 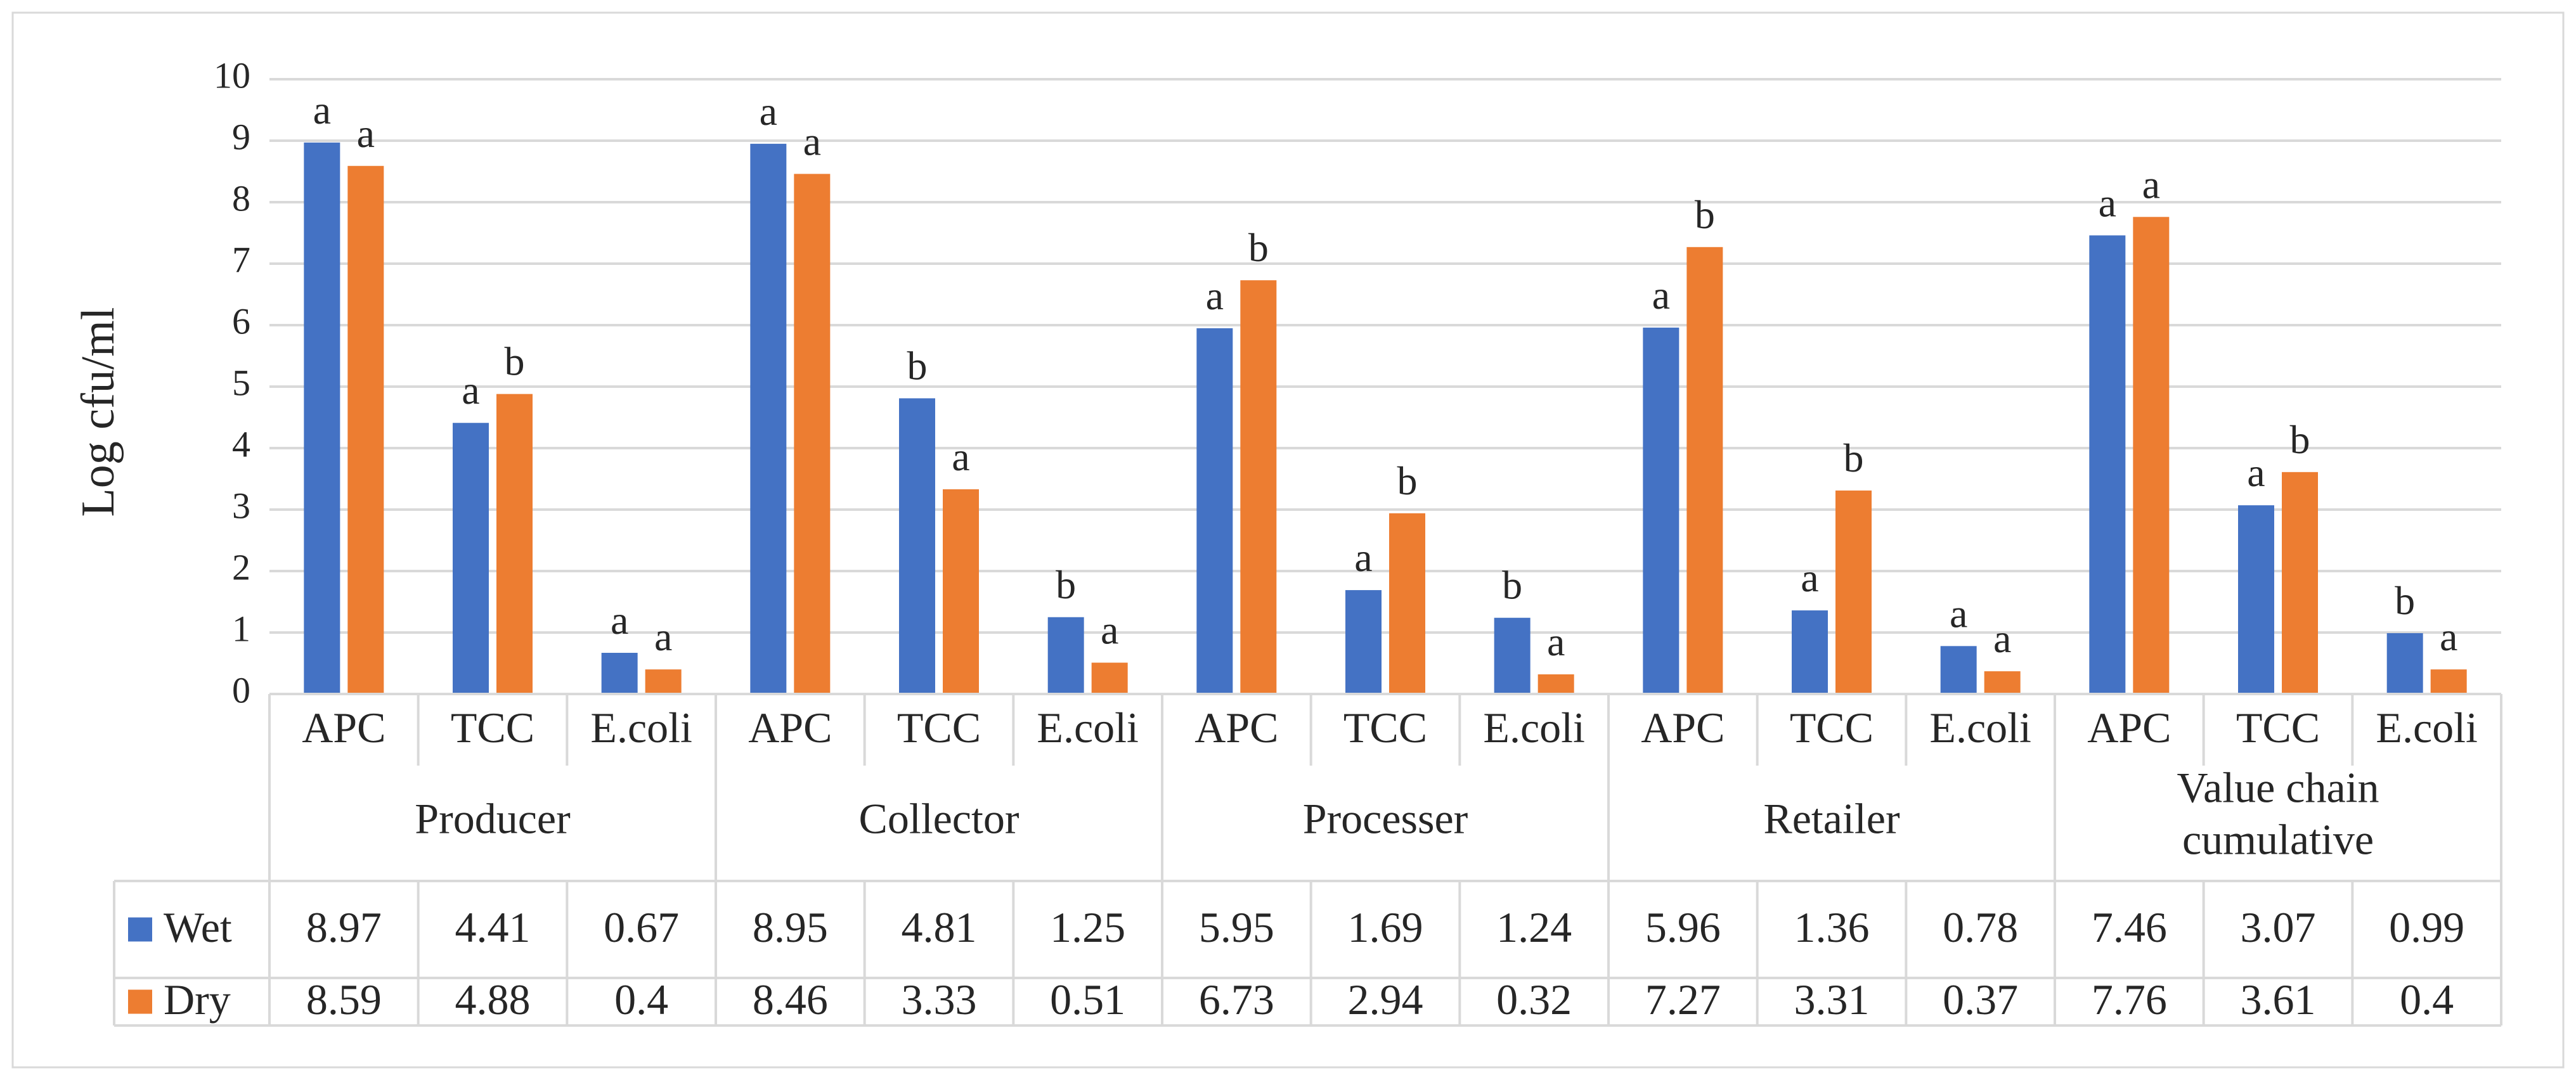 I want to click on table-value: 8.46, so click(x=790, y=999).